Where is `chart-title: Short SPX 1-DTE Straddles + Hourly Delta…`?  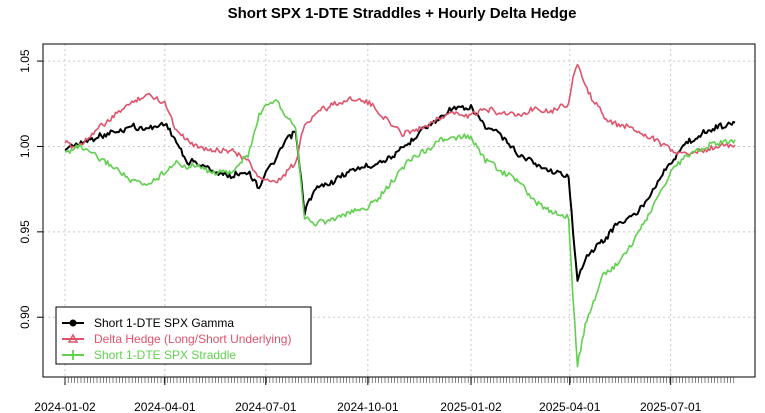
chart-title: Short SPX 1-DTE Straddles + Hourly Delta… is located at coordinates (402, 13).